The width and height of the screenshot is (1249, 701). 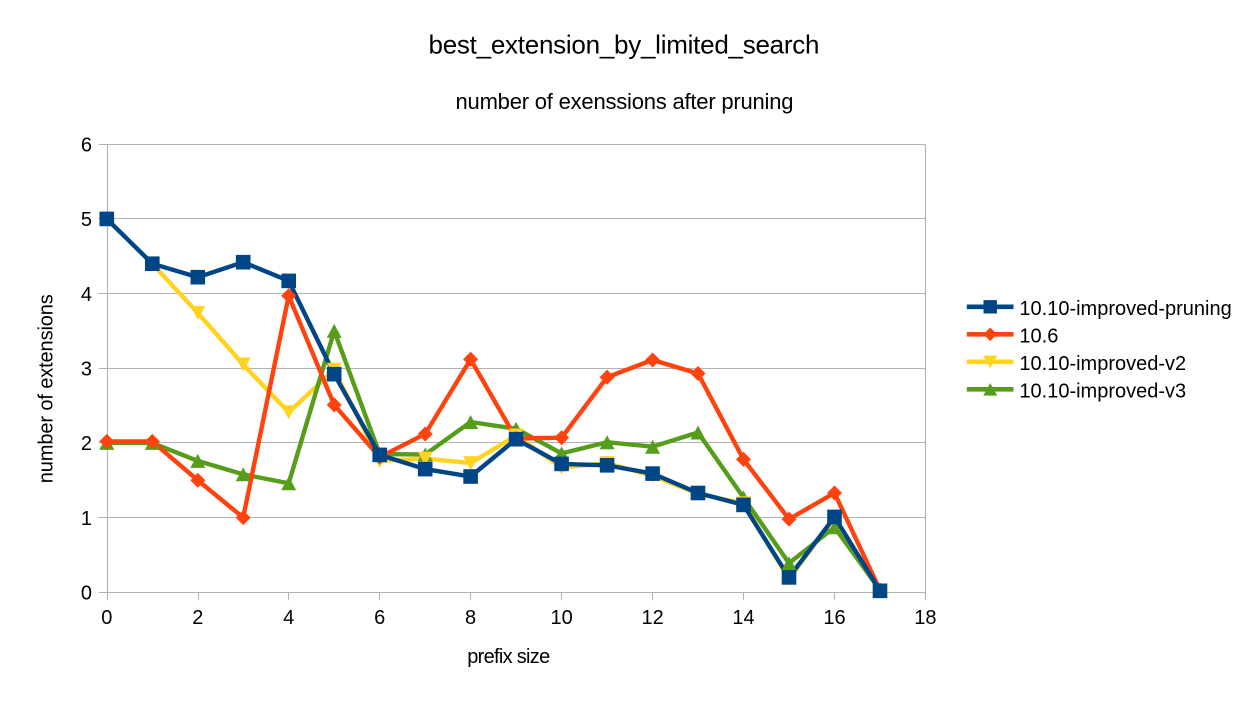 What do you see at coordinates (625, 101) in the screenshot?
I see `svg-text:number of exenssions after pru: number of exenssions after pruning` at bounding box center [625, 101].